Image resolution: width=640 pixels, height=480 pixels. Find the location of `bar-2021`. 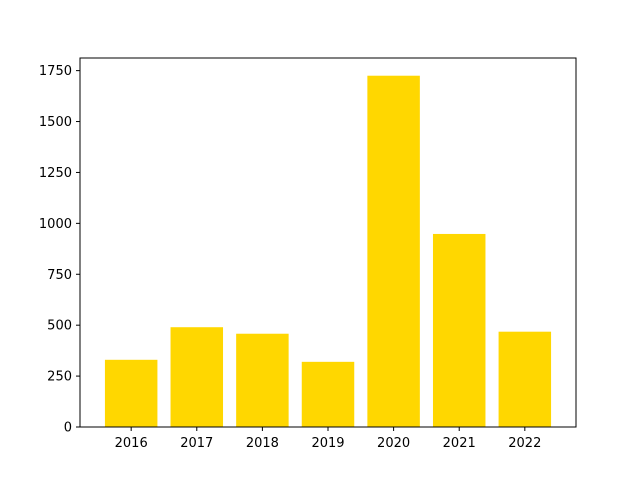

bar-2021 is located at coordinates (459, 330).